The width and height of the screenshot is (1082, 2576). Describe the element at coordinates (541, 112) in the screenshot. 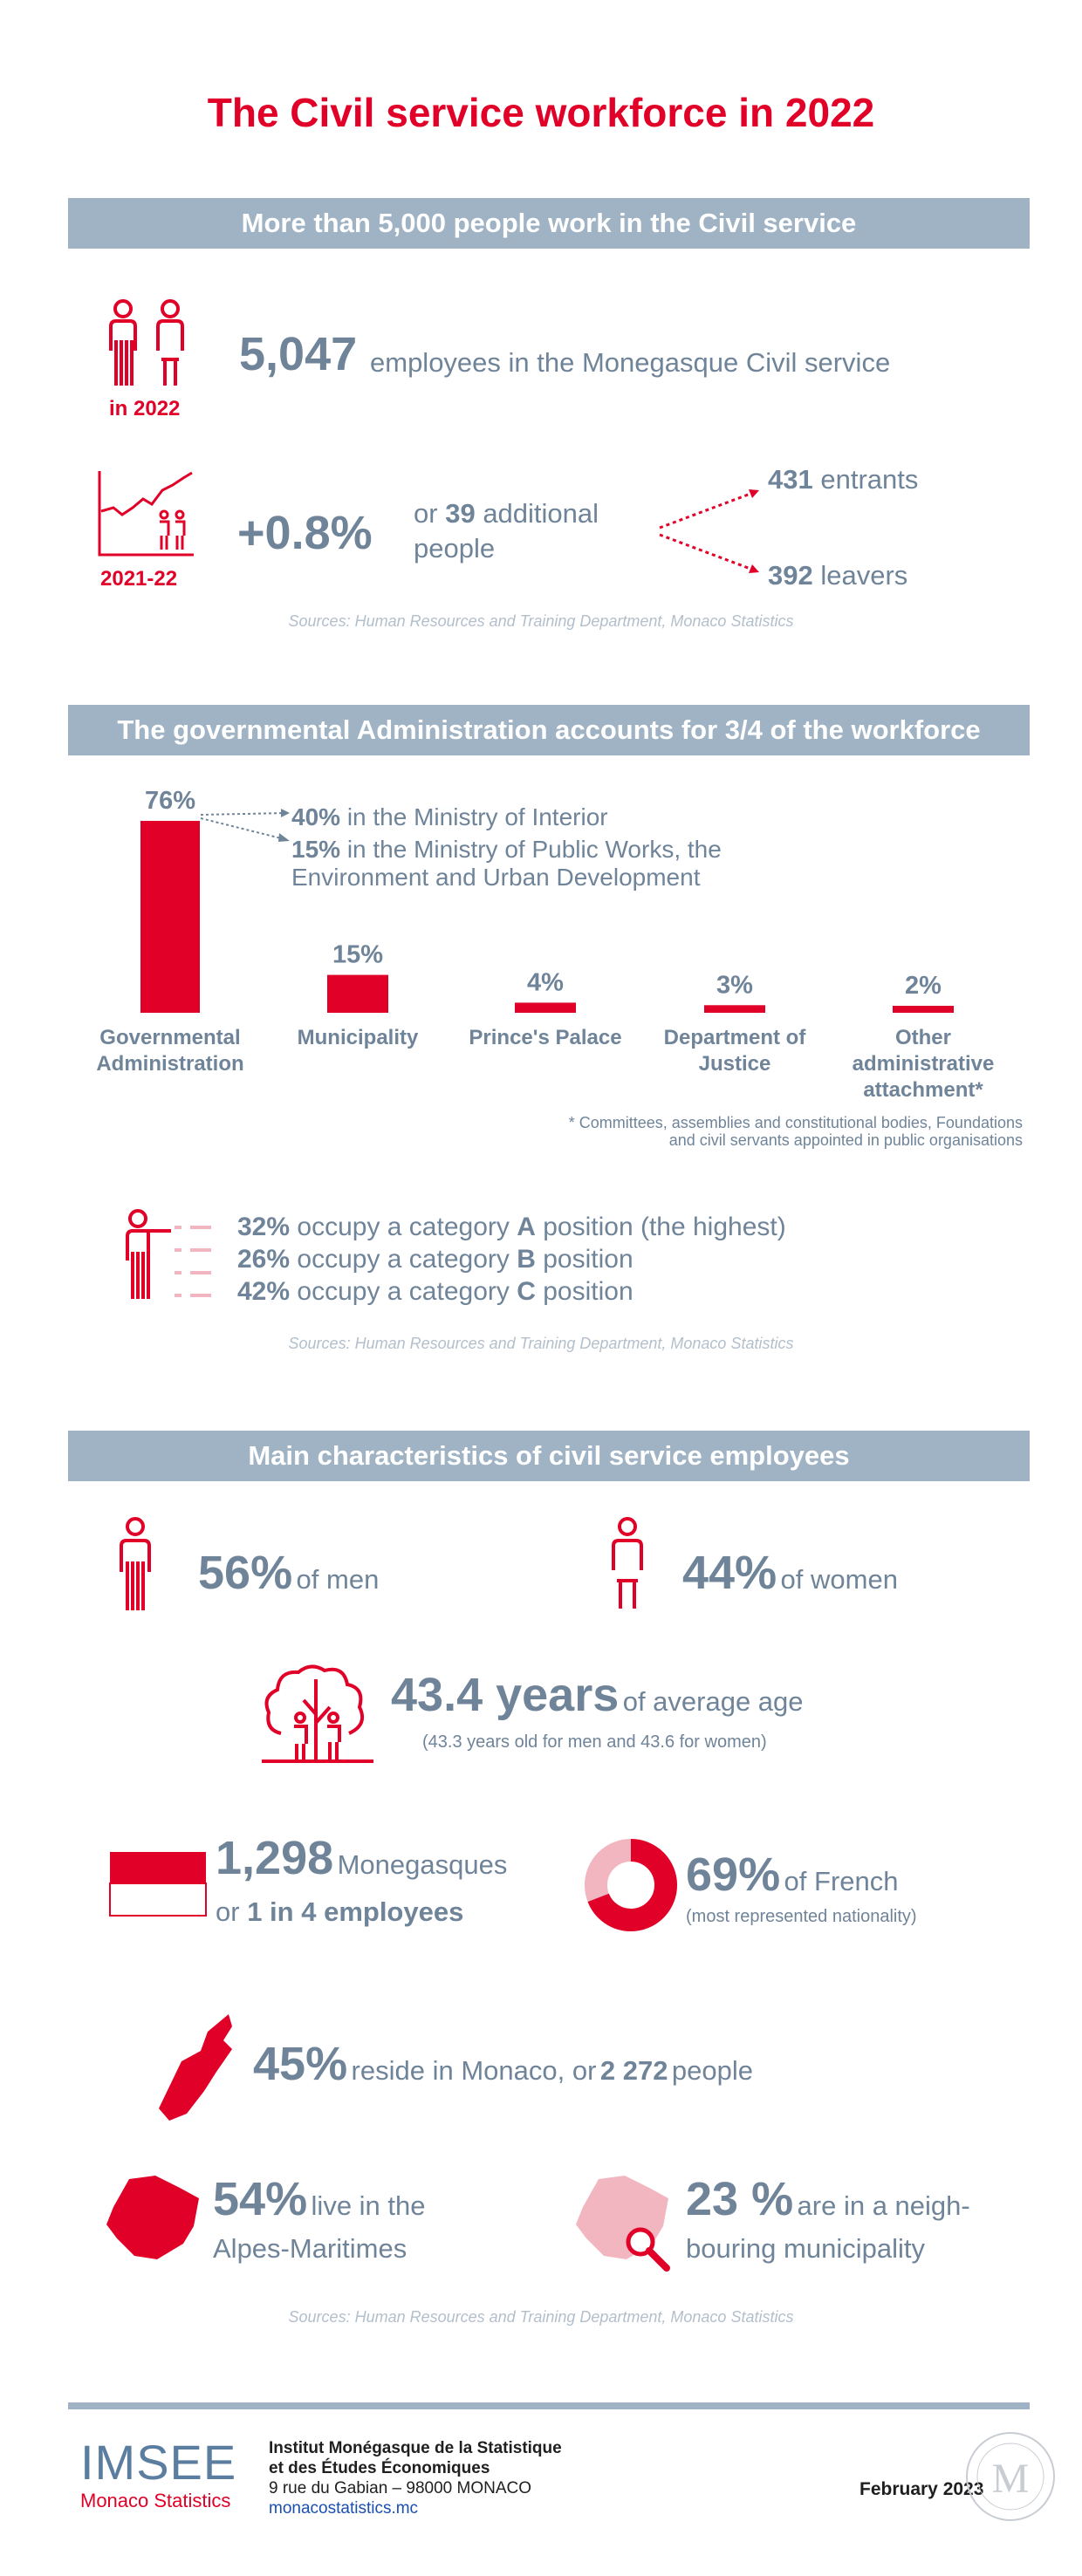

I see `page-title: The Civil service workforce in 2022` at that location.